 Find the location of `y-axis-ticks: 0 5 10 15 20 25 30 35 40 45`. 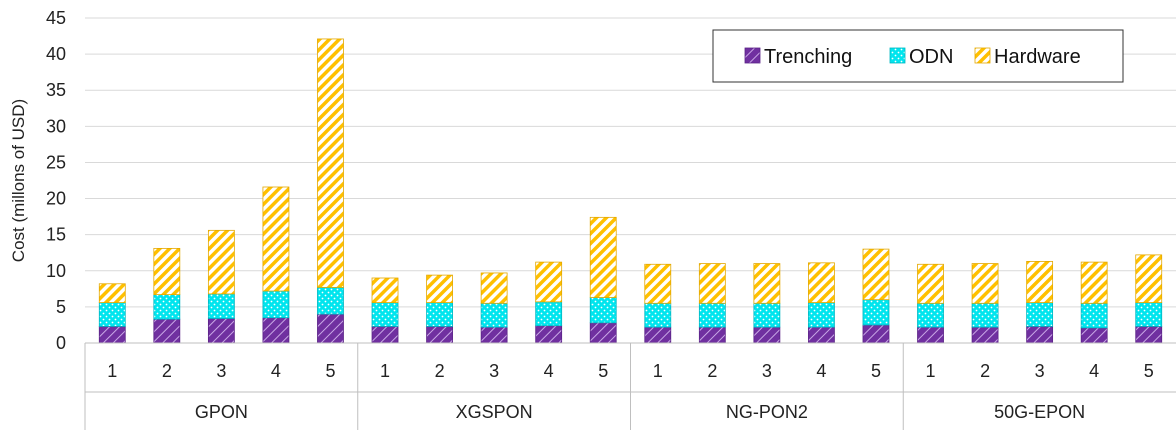

y-axis-ticks: 0 5 10 15 20 25 30 35 40 45 is located at coordinates (56, 180).